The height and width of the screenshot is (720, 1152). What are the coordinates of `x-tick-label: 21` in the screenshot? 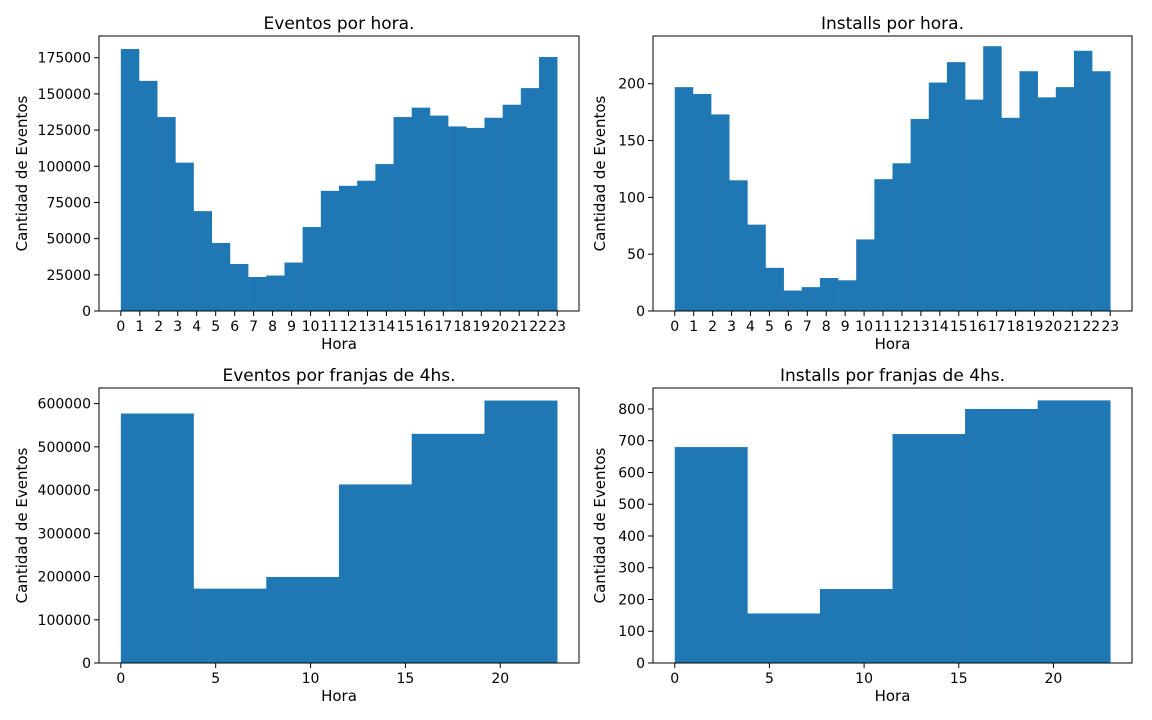 It's located at (1072, 327).